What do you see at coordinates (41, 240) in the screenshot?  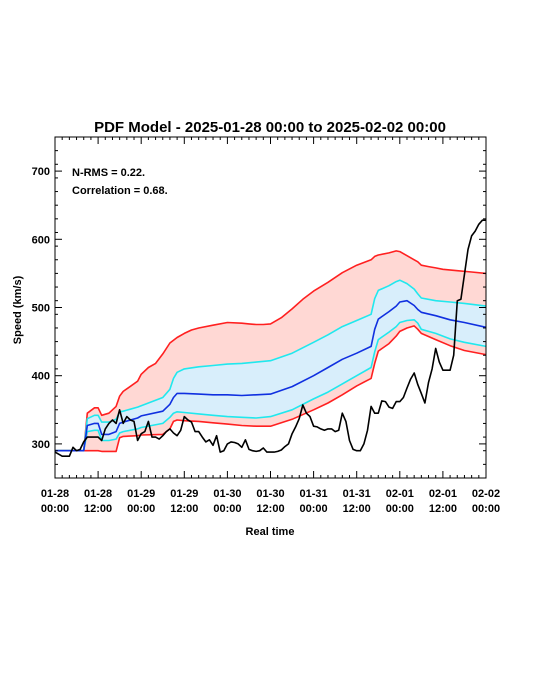 I see `y-tick-label: 600` at bounding box center [41, 240].